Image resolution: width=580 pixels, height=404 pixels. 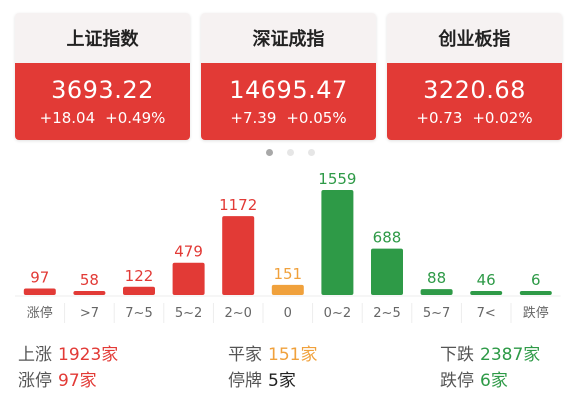 I want to click on stat-limit-up-value: 97家, so click(x=77, y=381).